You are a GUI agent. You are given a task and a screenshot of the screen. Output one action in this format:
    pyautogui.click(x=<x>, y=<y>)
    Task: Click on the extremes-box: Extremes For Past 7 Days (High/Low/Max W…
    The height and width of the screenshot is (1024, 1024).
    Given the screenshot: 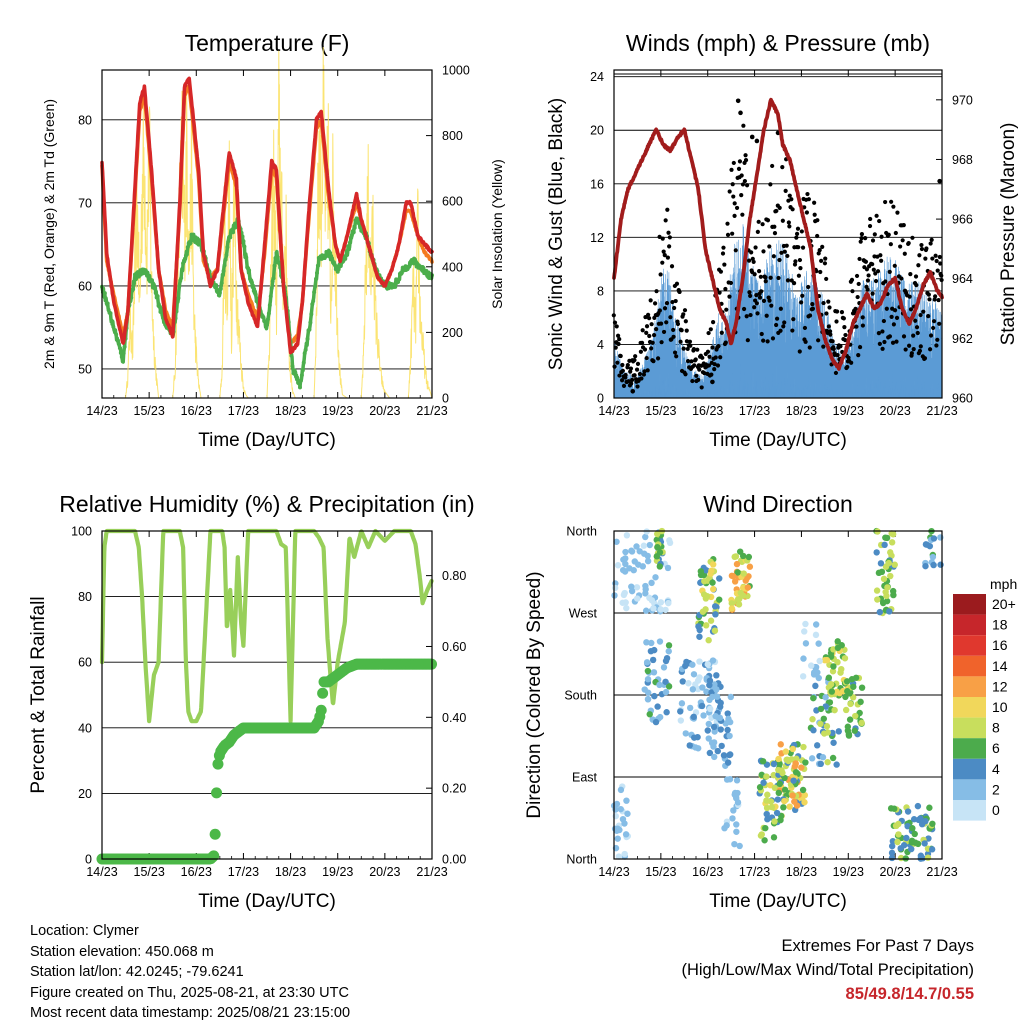 What is the action you would take?
    pyautogui.click(x=827, y=970)
    